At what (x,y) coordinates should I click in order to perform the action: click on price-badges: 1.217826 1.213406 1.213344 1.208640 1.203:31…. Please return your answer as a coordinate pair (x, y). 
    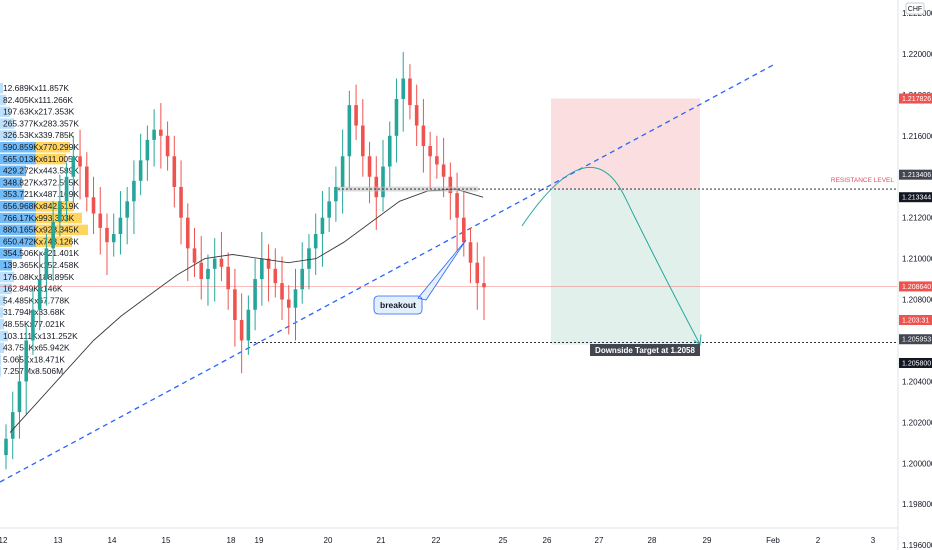
    Looking at the image, I should click on (915, 230).